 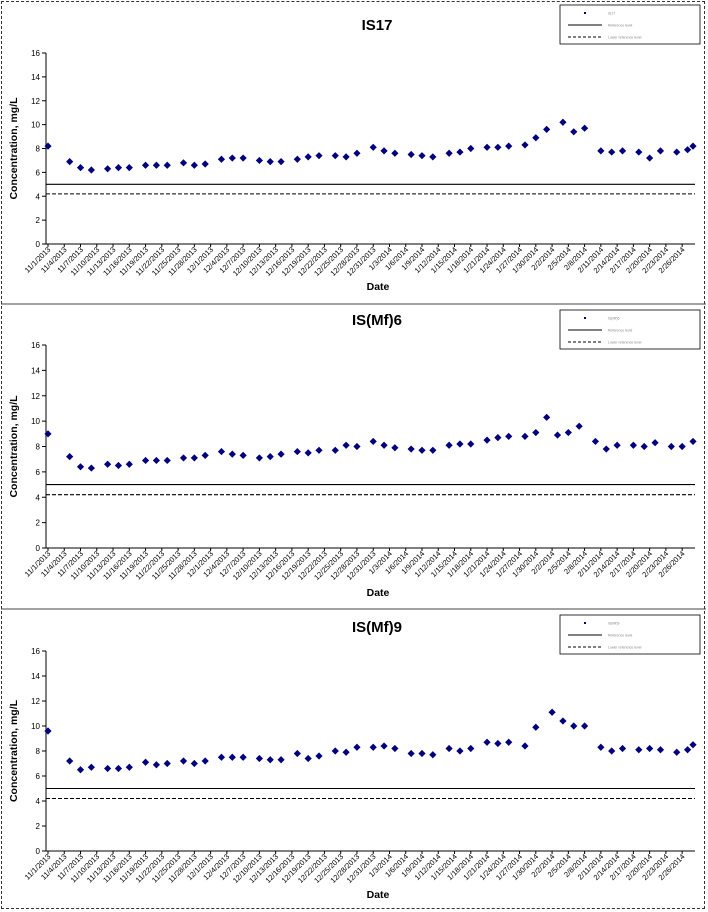 I want to click on legend-label: IS(Mf)9, so click(x=614, y=624).